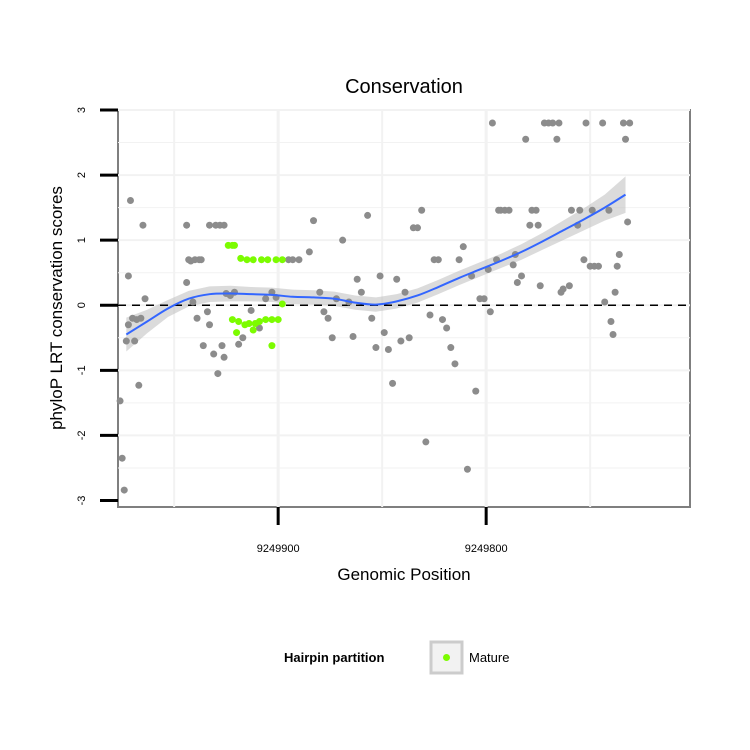 This screenshot has height=750, width=750. What do you see at coordinates (489, 657) in the screenshot?
I see `legend-label-mature: Mature` at bounding box center [489, 657].